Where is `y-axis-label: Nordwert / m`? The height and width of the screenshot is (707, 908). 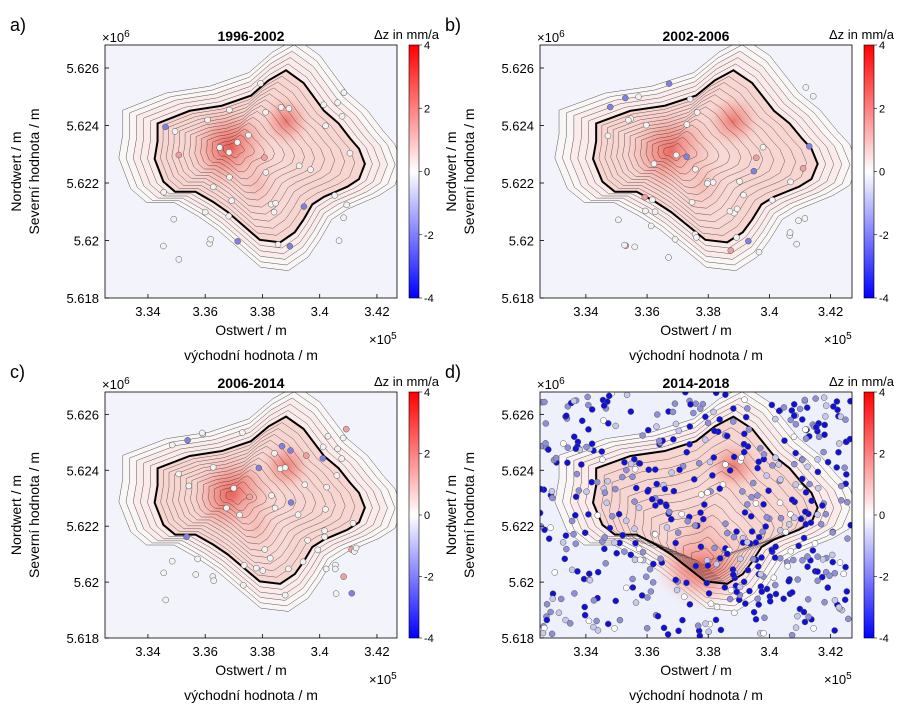
y-axis-label: Nordwert / m is located at coordinates (451, 171).